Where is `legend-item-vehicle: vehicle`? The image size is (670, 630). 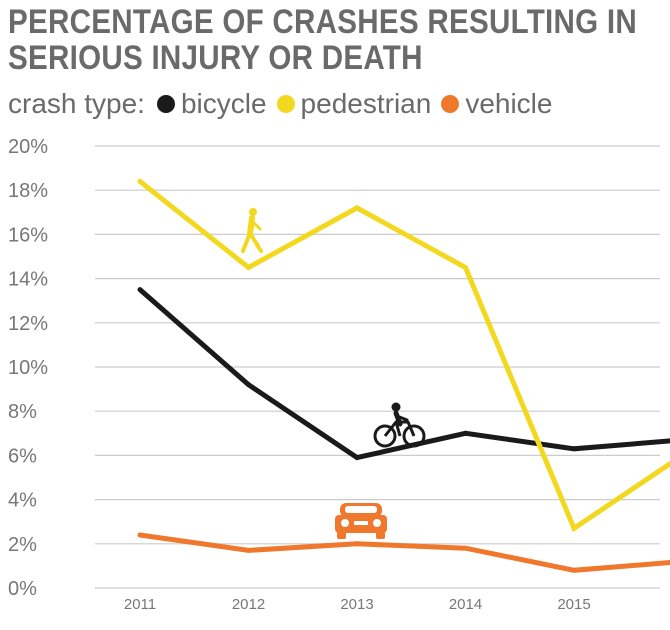
legend-item-vehicle: vehicle is located at coordinates (496, 104).